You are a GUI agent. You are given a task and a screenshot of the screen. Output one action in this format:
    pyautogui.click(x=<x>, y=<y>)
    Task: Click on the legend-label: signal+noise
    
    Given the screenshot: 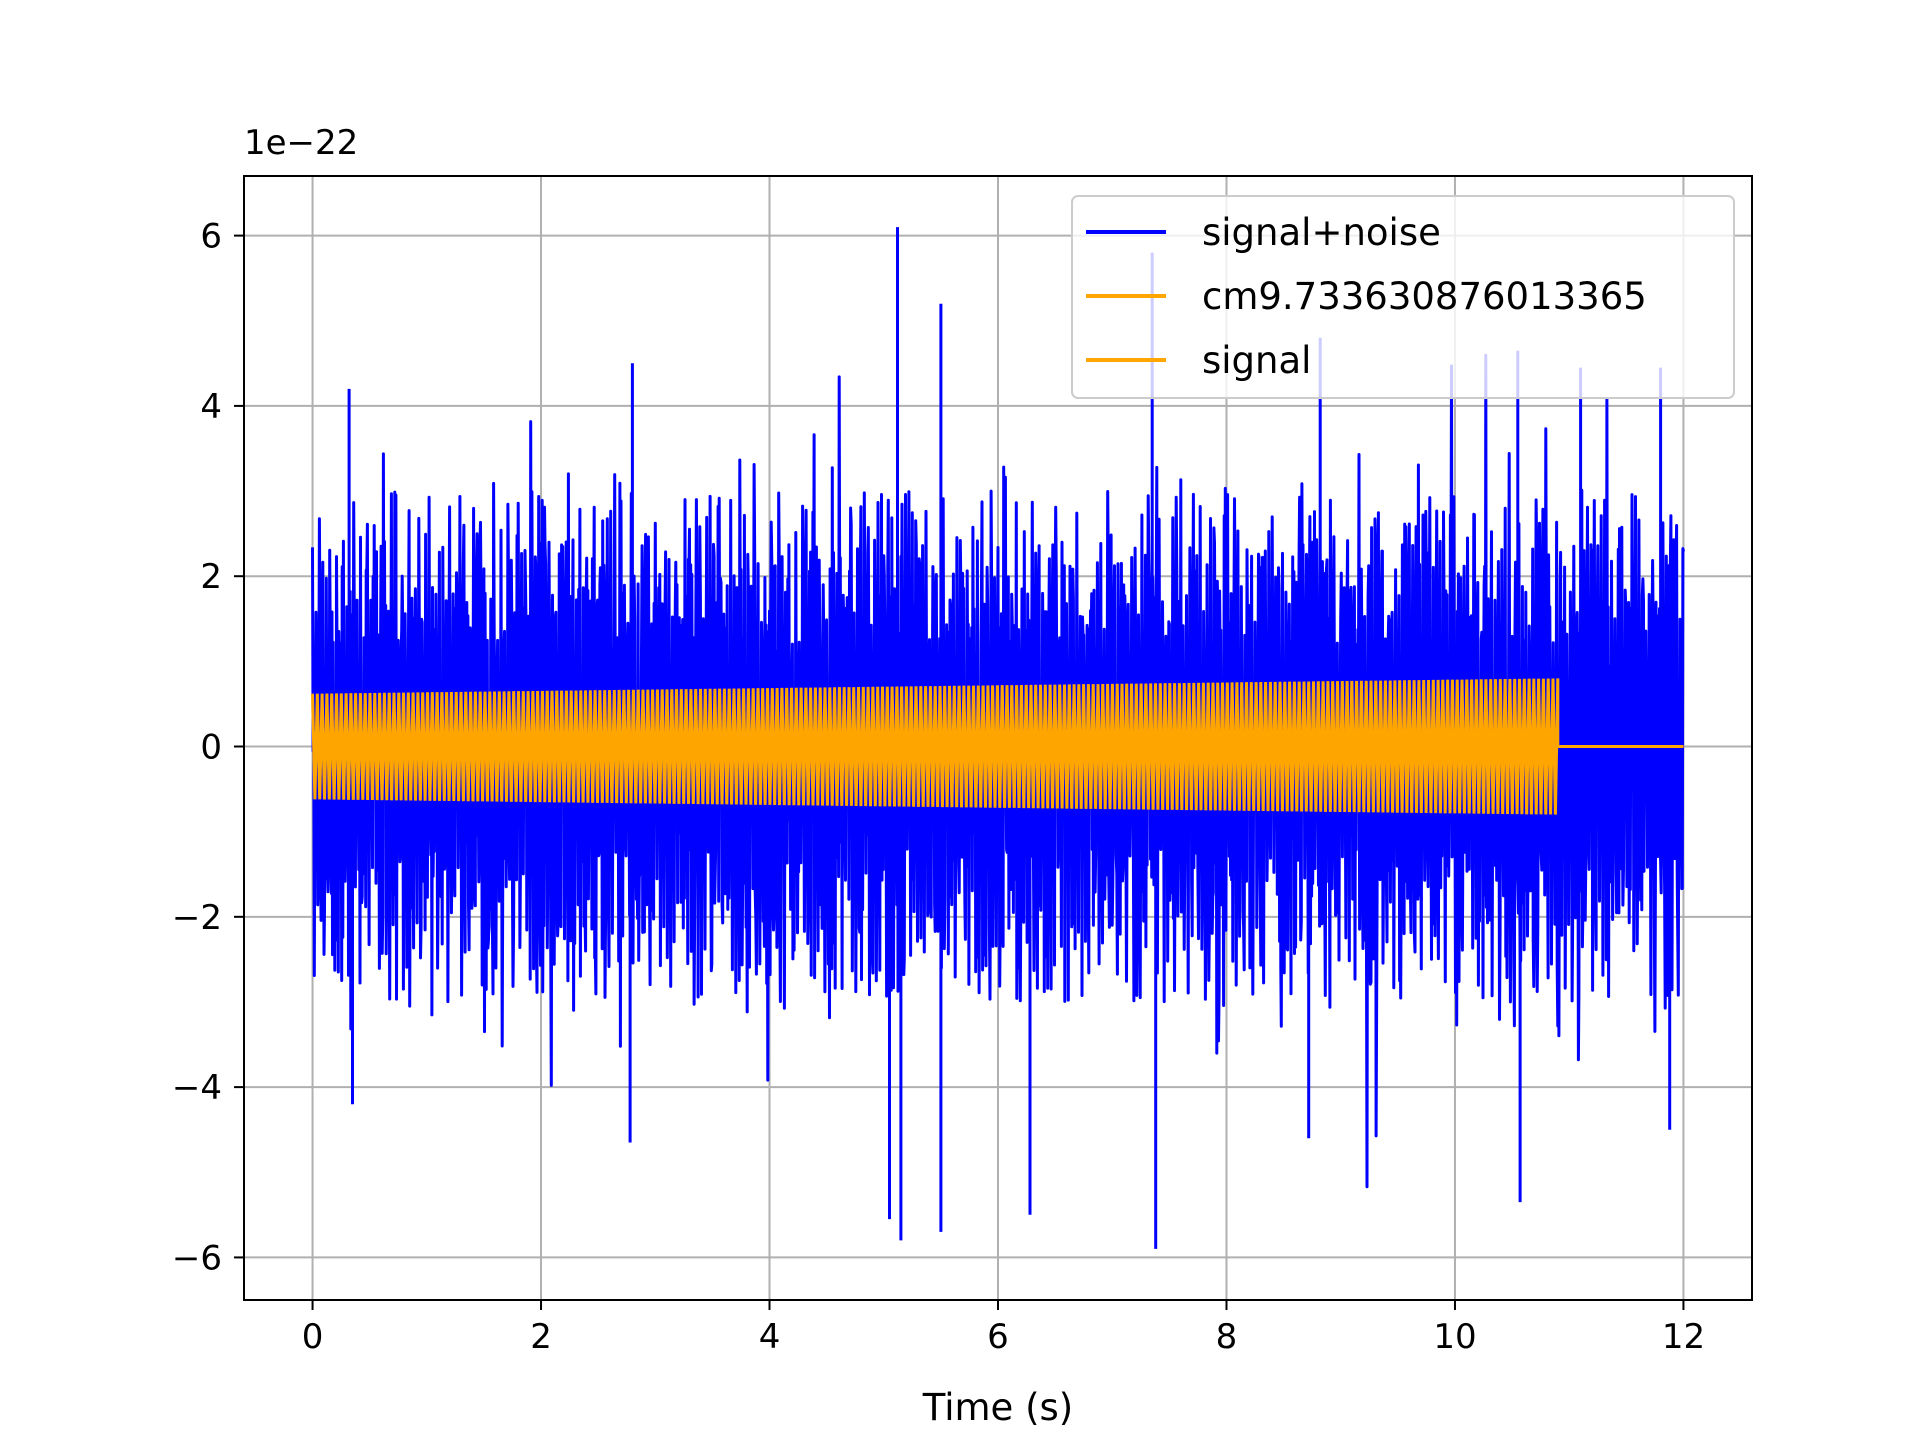 What is the action you would take?
    pyautogui.click(x=1321, y=232)
    